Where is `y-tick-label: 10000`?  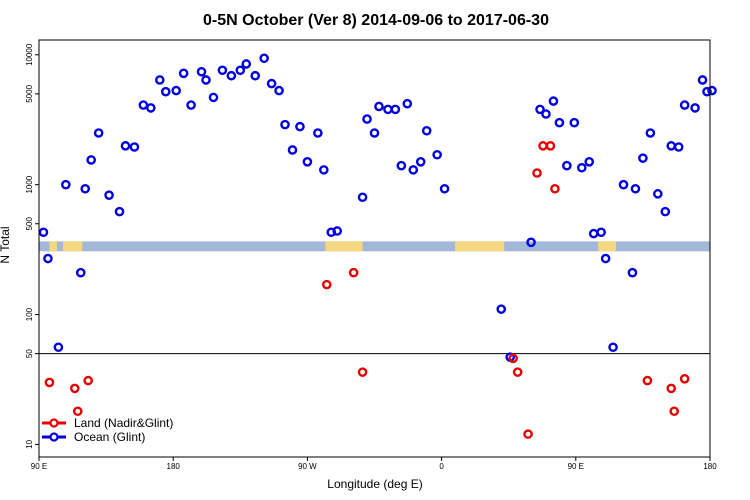 y-tick-label: 10000 is located at coordinates (29, 54).